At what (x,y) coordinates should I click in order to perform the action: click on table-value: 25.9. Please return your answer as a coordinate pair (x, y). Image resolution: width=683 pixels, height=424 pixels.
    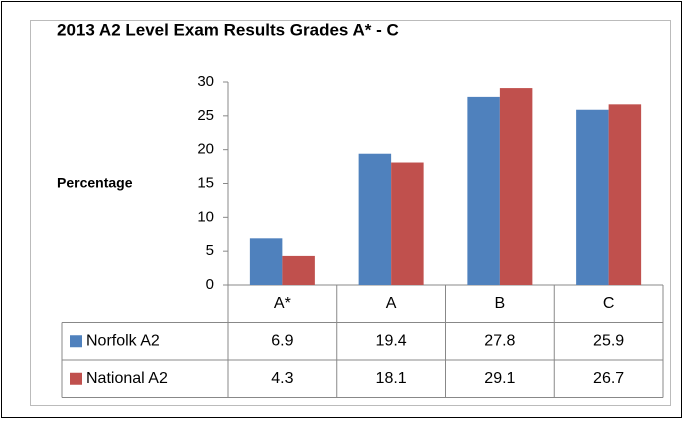
    Looking at the image, I should click on (608, 340).